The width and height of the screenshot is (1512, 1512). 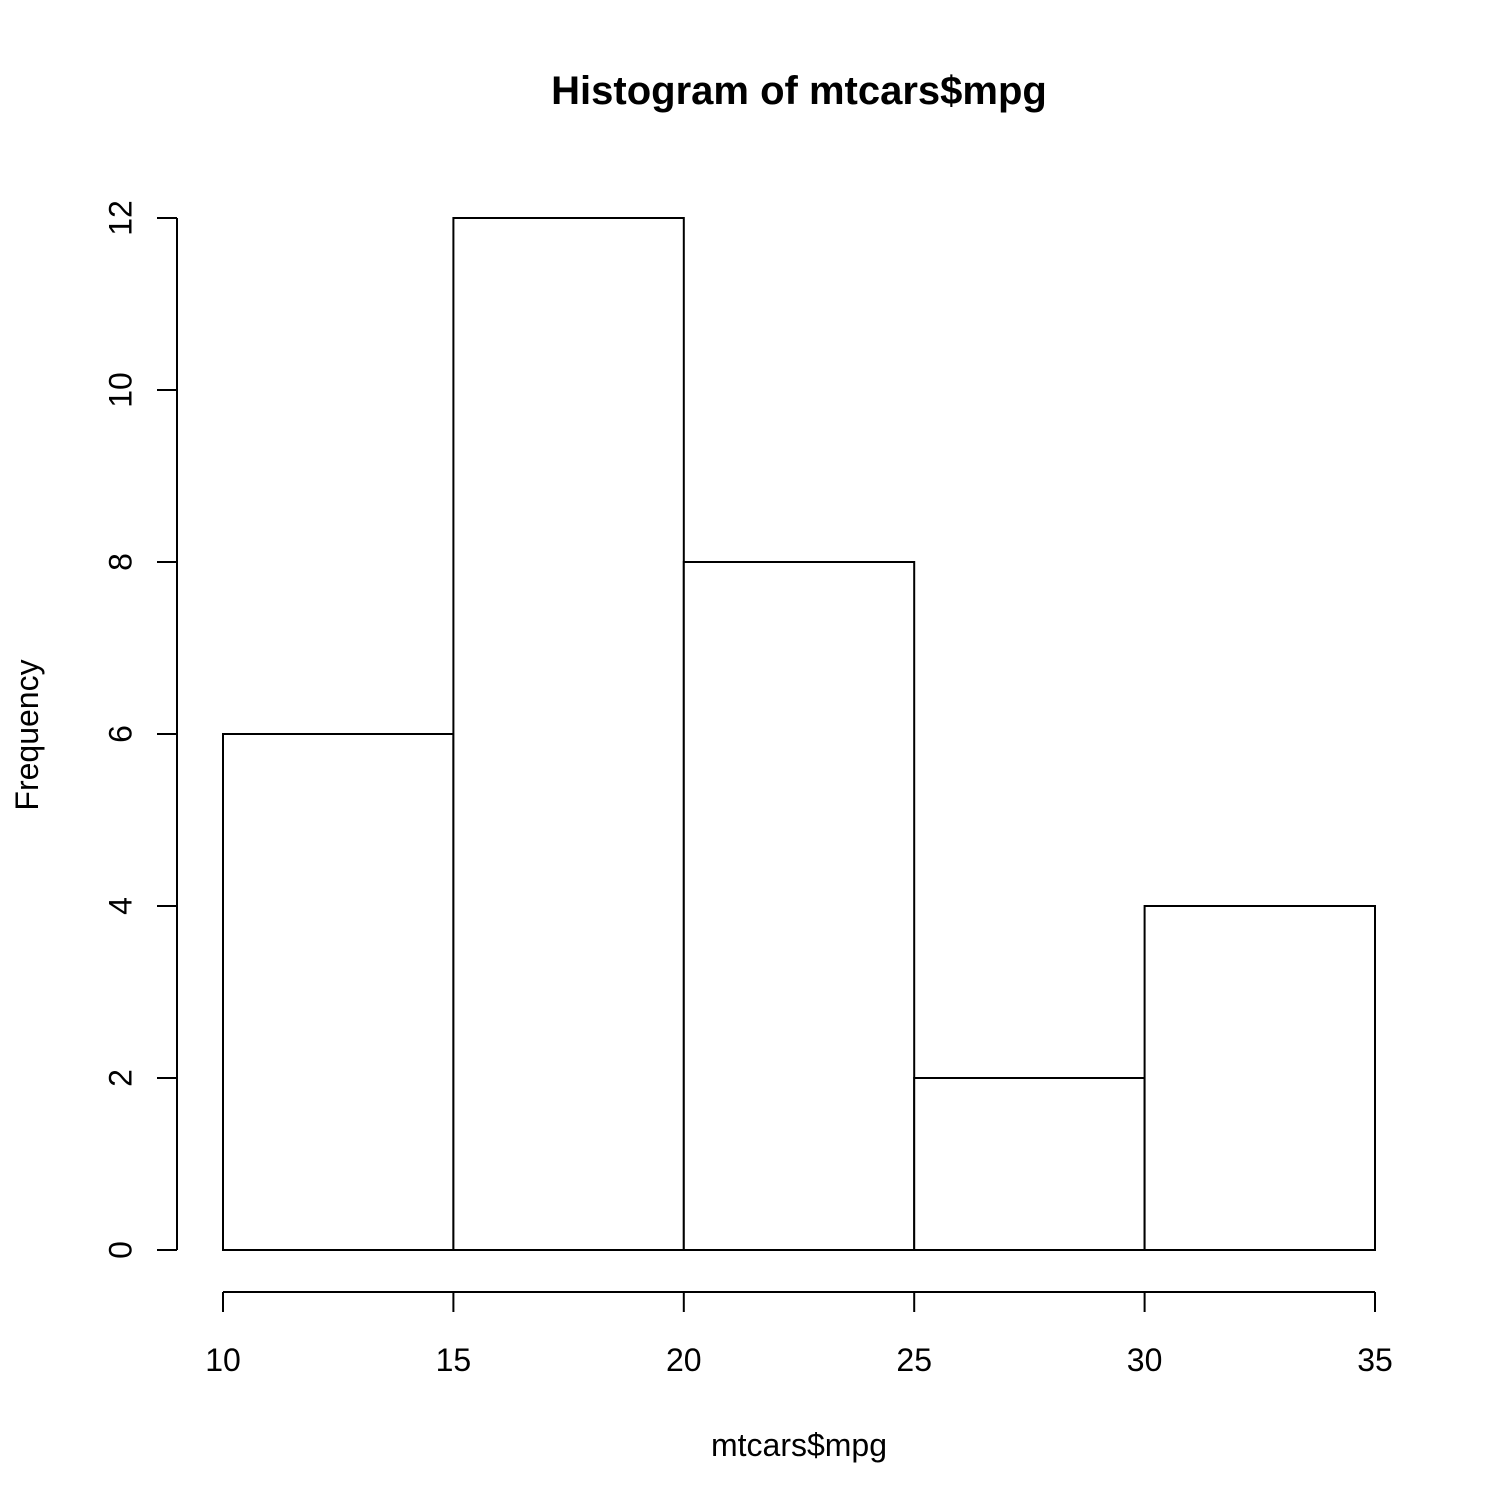 What do you see at coordinates (799, 1445) in the screenshot?
I see `x-axis-label: mtcars$mpg` at bounding box center [799, 1445].